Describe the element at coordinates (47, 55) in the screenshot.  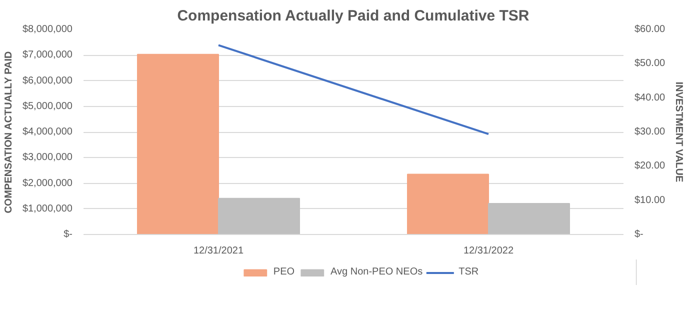
I see `y-tick-label: $7,000,000` at that location.